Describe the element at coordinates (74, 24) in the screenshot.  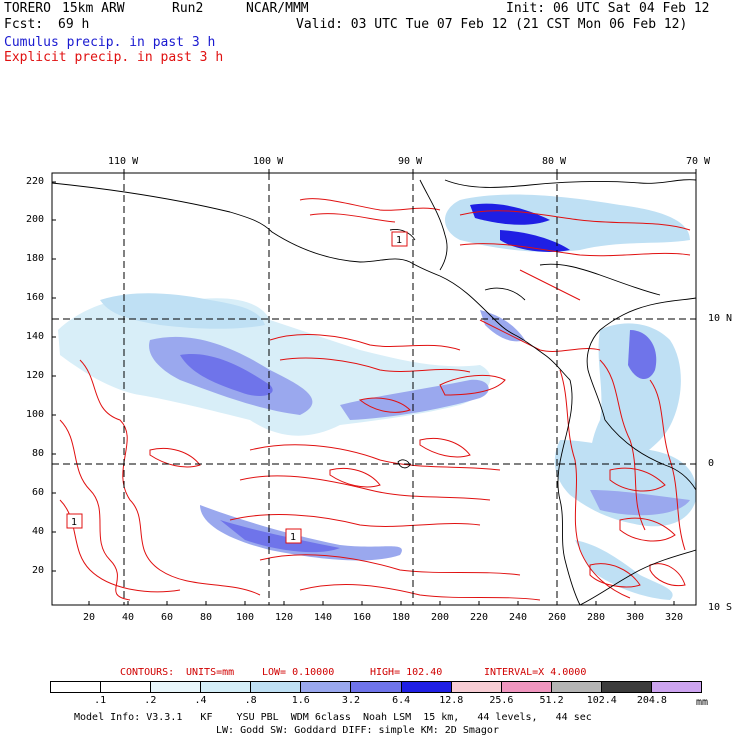
I see `forecast-value: 69 h` at that location.